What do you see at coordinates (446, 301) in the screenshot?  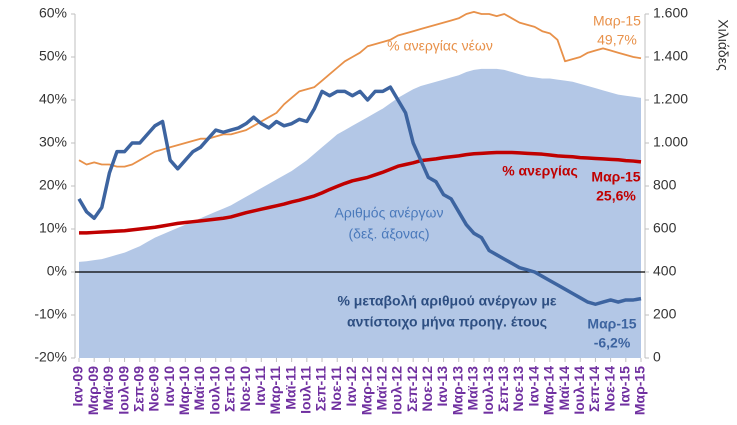 I see `series-label: % μεταβολή αριθμού ανέργων με` at bounding box center [446, 301].